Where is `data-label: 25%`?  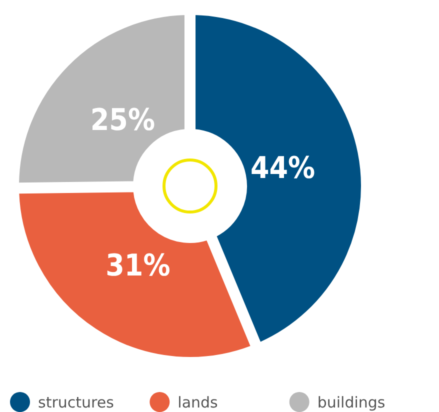 data-label: 25% is located at coordinates (122, 120).